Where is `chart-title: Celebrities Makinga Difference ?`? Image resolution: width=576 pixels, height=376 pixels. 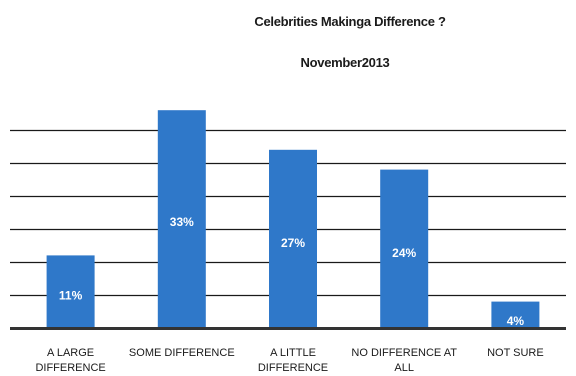 chart-title: Celebrities Makinga Difference ? is located at coordinates (350, 21).